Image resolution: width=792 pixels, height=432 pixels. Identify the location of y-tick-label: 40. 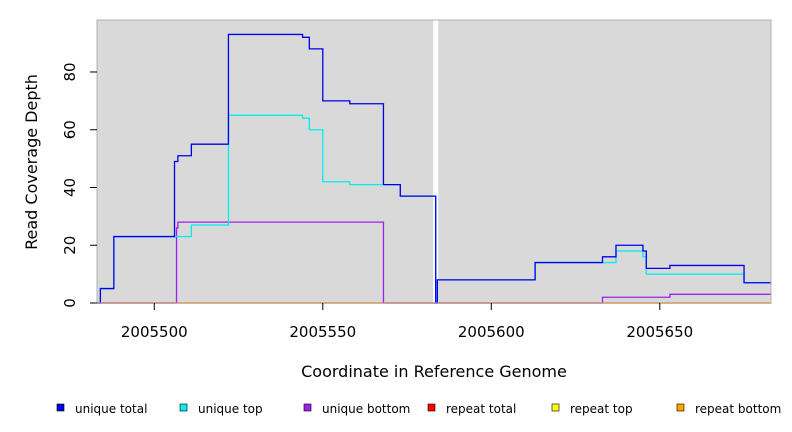
(70, 187).